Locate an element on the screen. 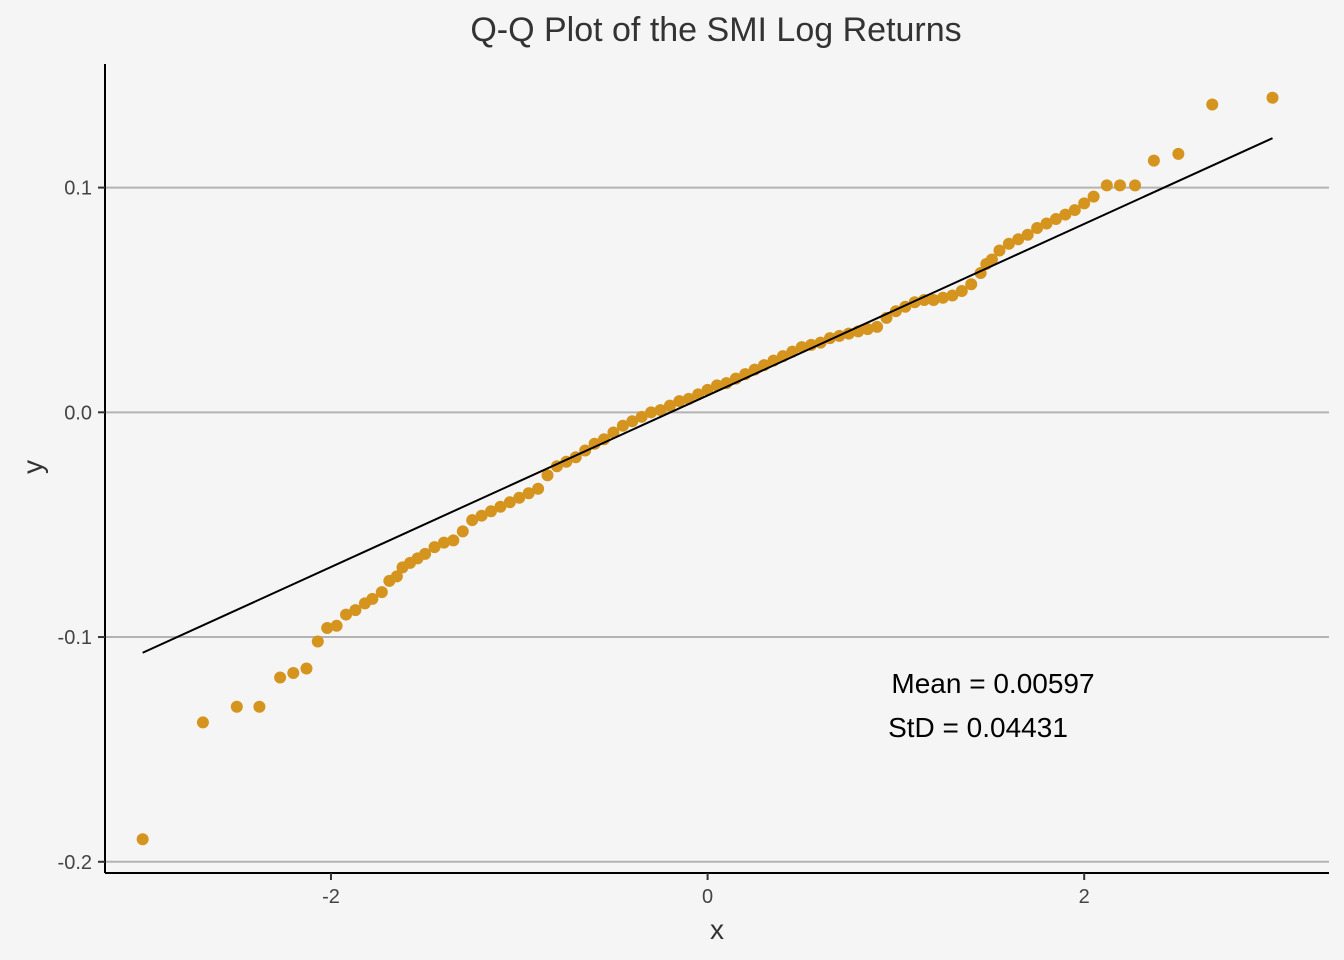 Image resolution: width=1344 pixels, height=960 pixels. x-tick-label: 2 is located at coordinates (1084, 897).